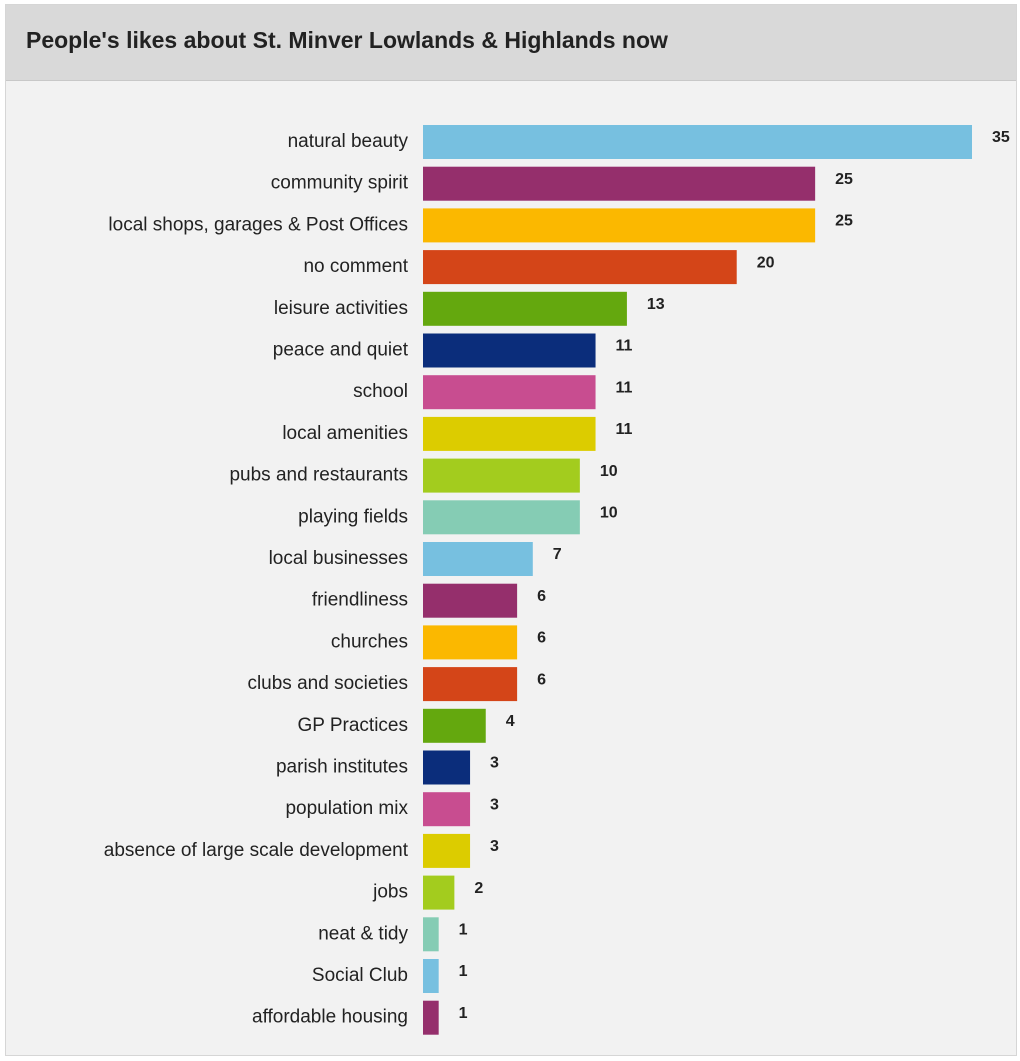 This screenshot has height=1061, width=1020. I want to click on category-label: leisure activities, so click(341, 308).